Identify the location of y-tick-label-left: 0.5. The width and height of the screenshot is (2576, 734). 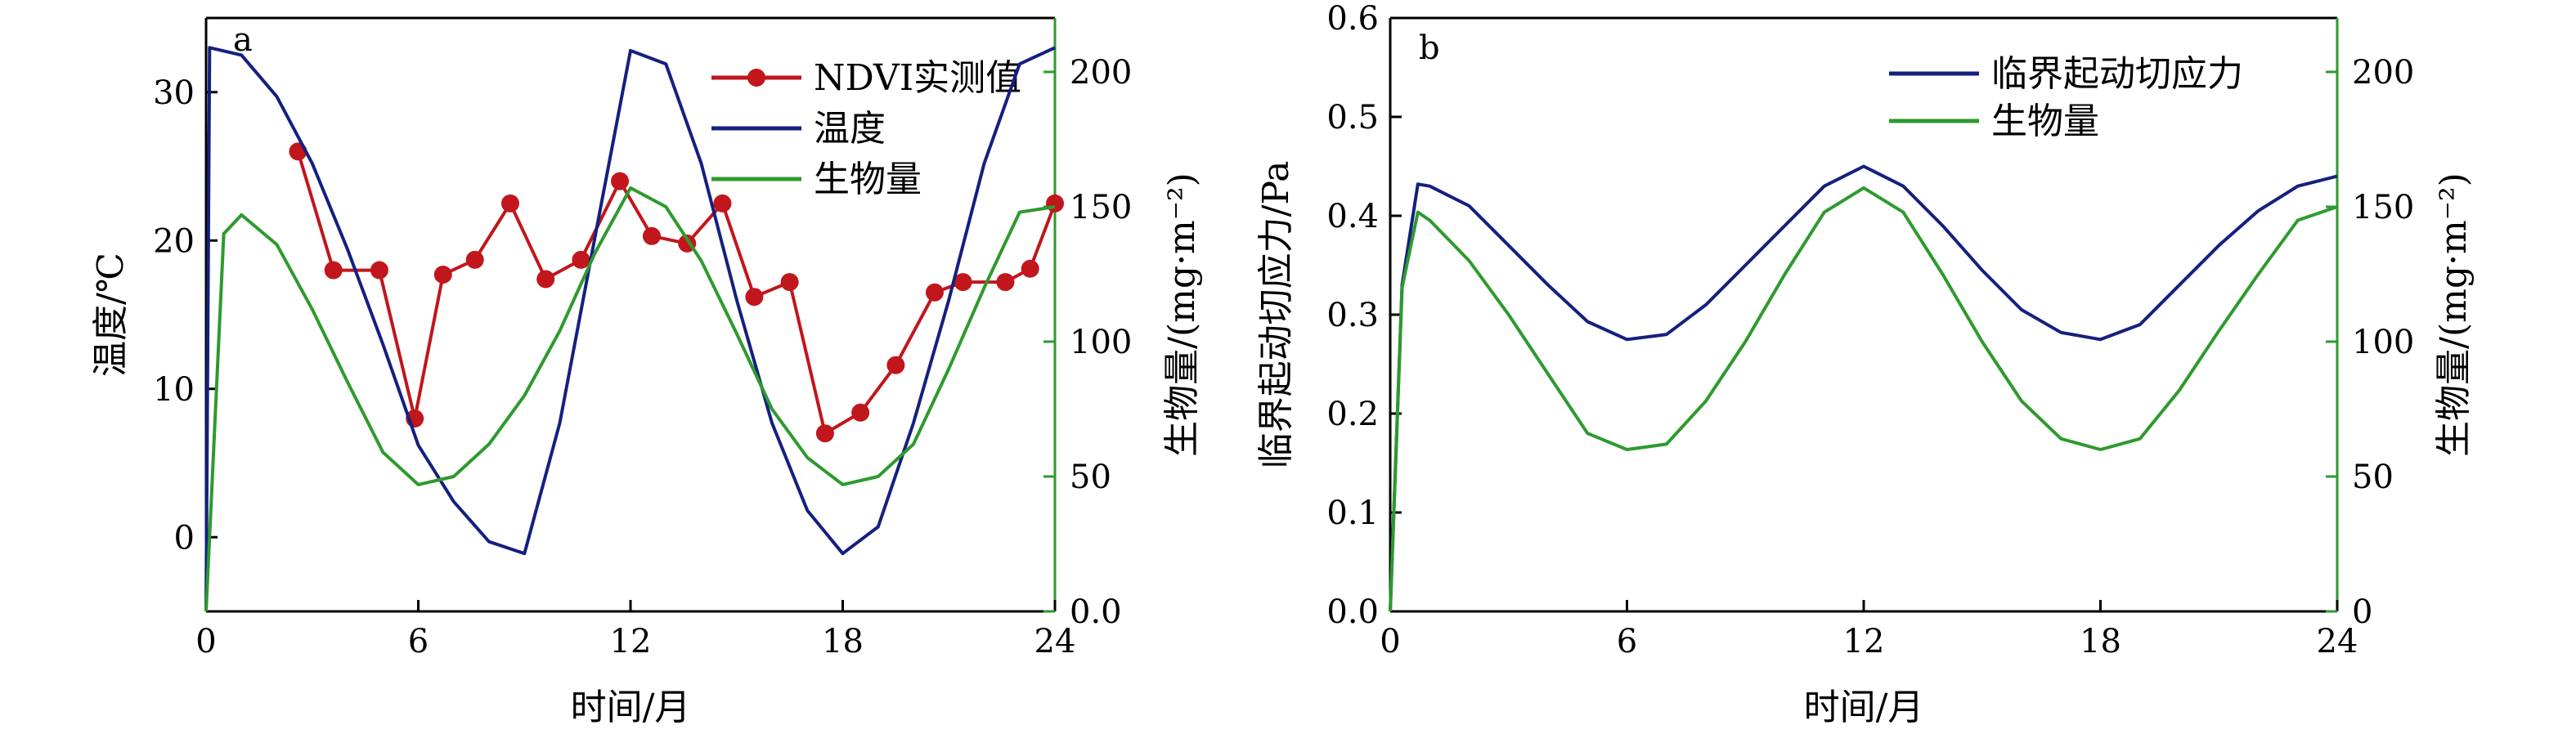
(1353, 118).